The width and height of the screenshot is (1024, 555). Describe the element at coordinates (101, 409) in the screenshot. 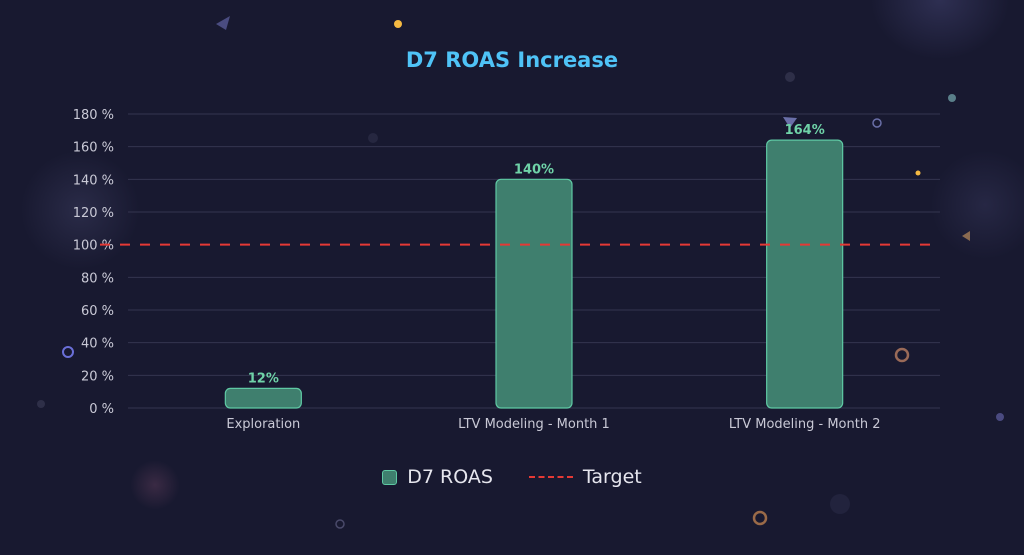

I see `y-tick-label: 0 %` at that location.